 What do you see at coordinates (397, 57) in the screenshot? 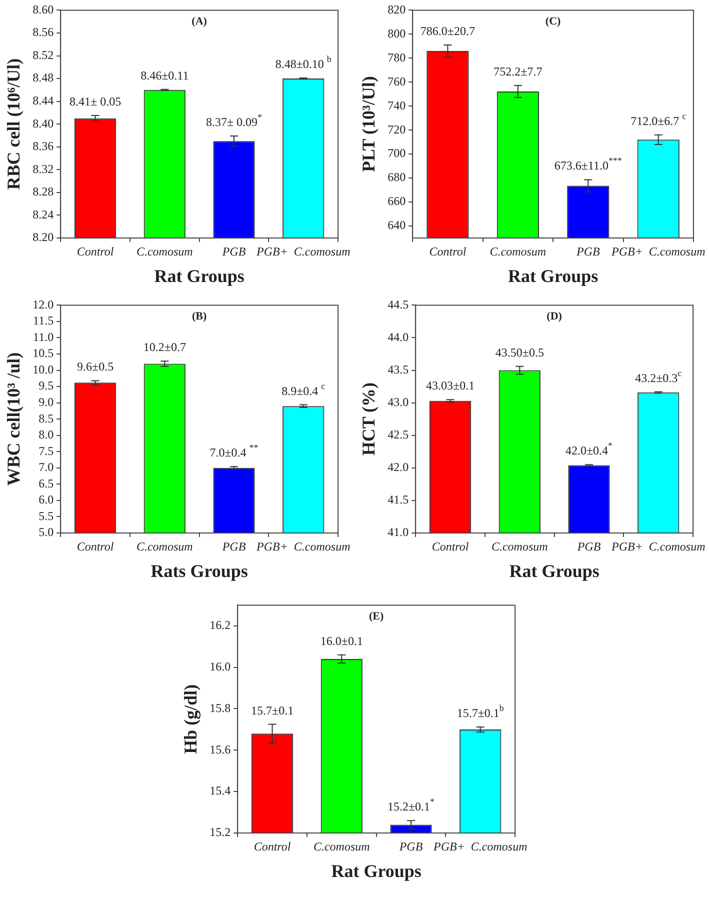
I see `y-tick-label: 780` at bounding box center [397, 57].